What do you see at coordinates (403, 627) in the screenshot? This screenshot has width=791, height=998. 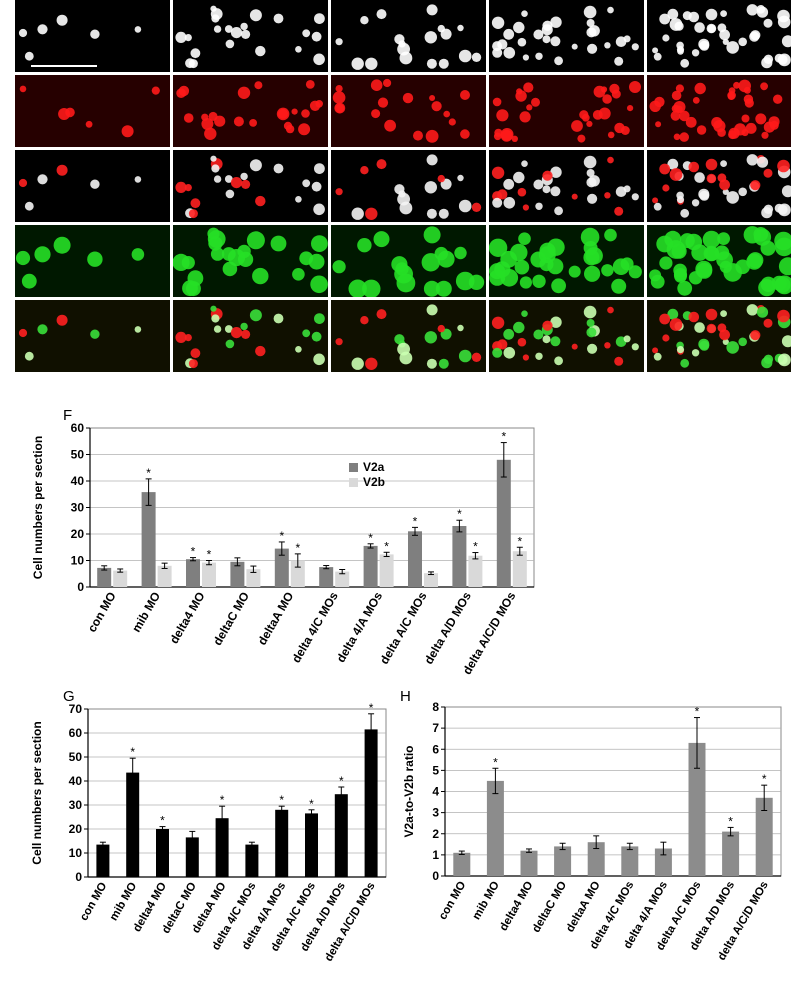 I see `x-tick-label: delta A/C MOs` at bounding box center [403, 627].